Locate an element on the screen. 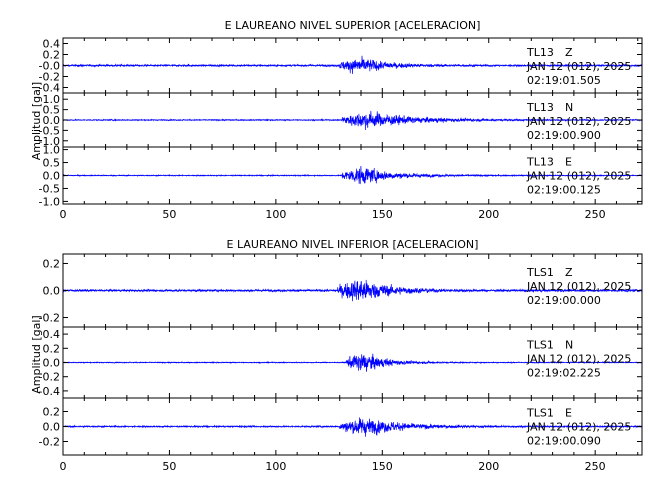 The image size is (650, 500). chart-title: E LAUREANO NIVEL INFERIOR [ACELERACION] is located at coordinates (353, 244).